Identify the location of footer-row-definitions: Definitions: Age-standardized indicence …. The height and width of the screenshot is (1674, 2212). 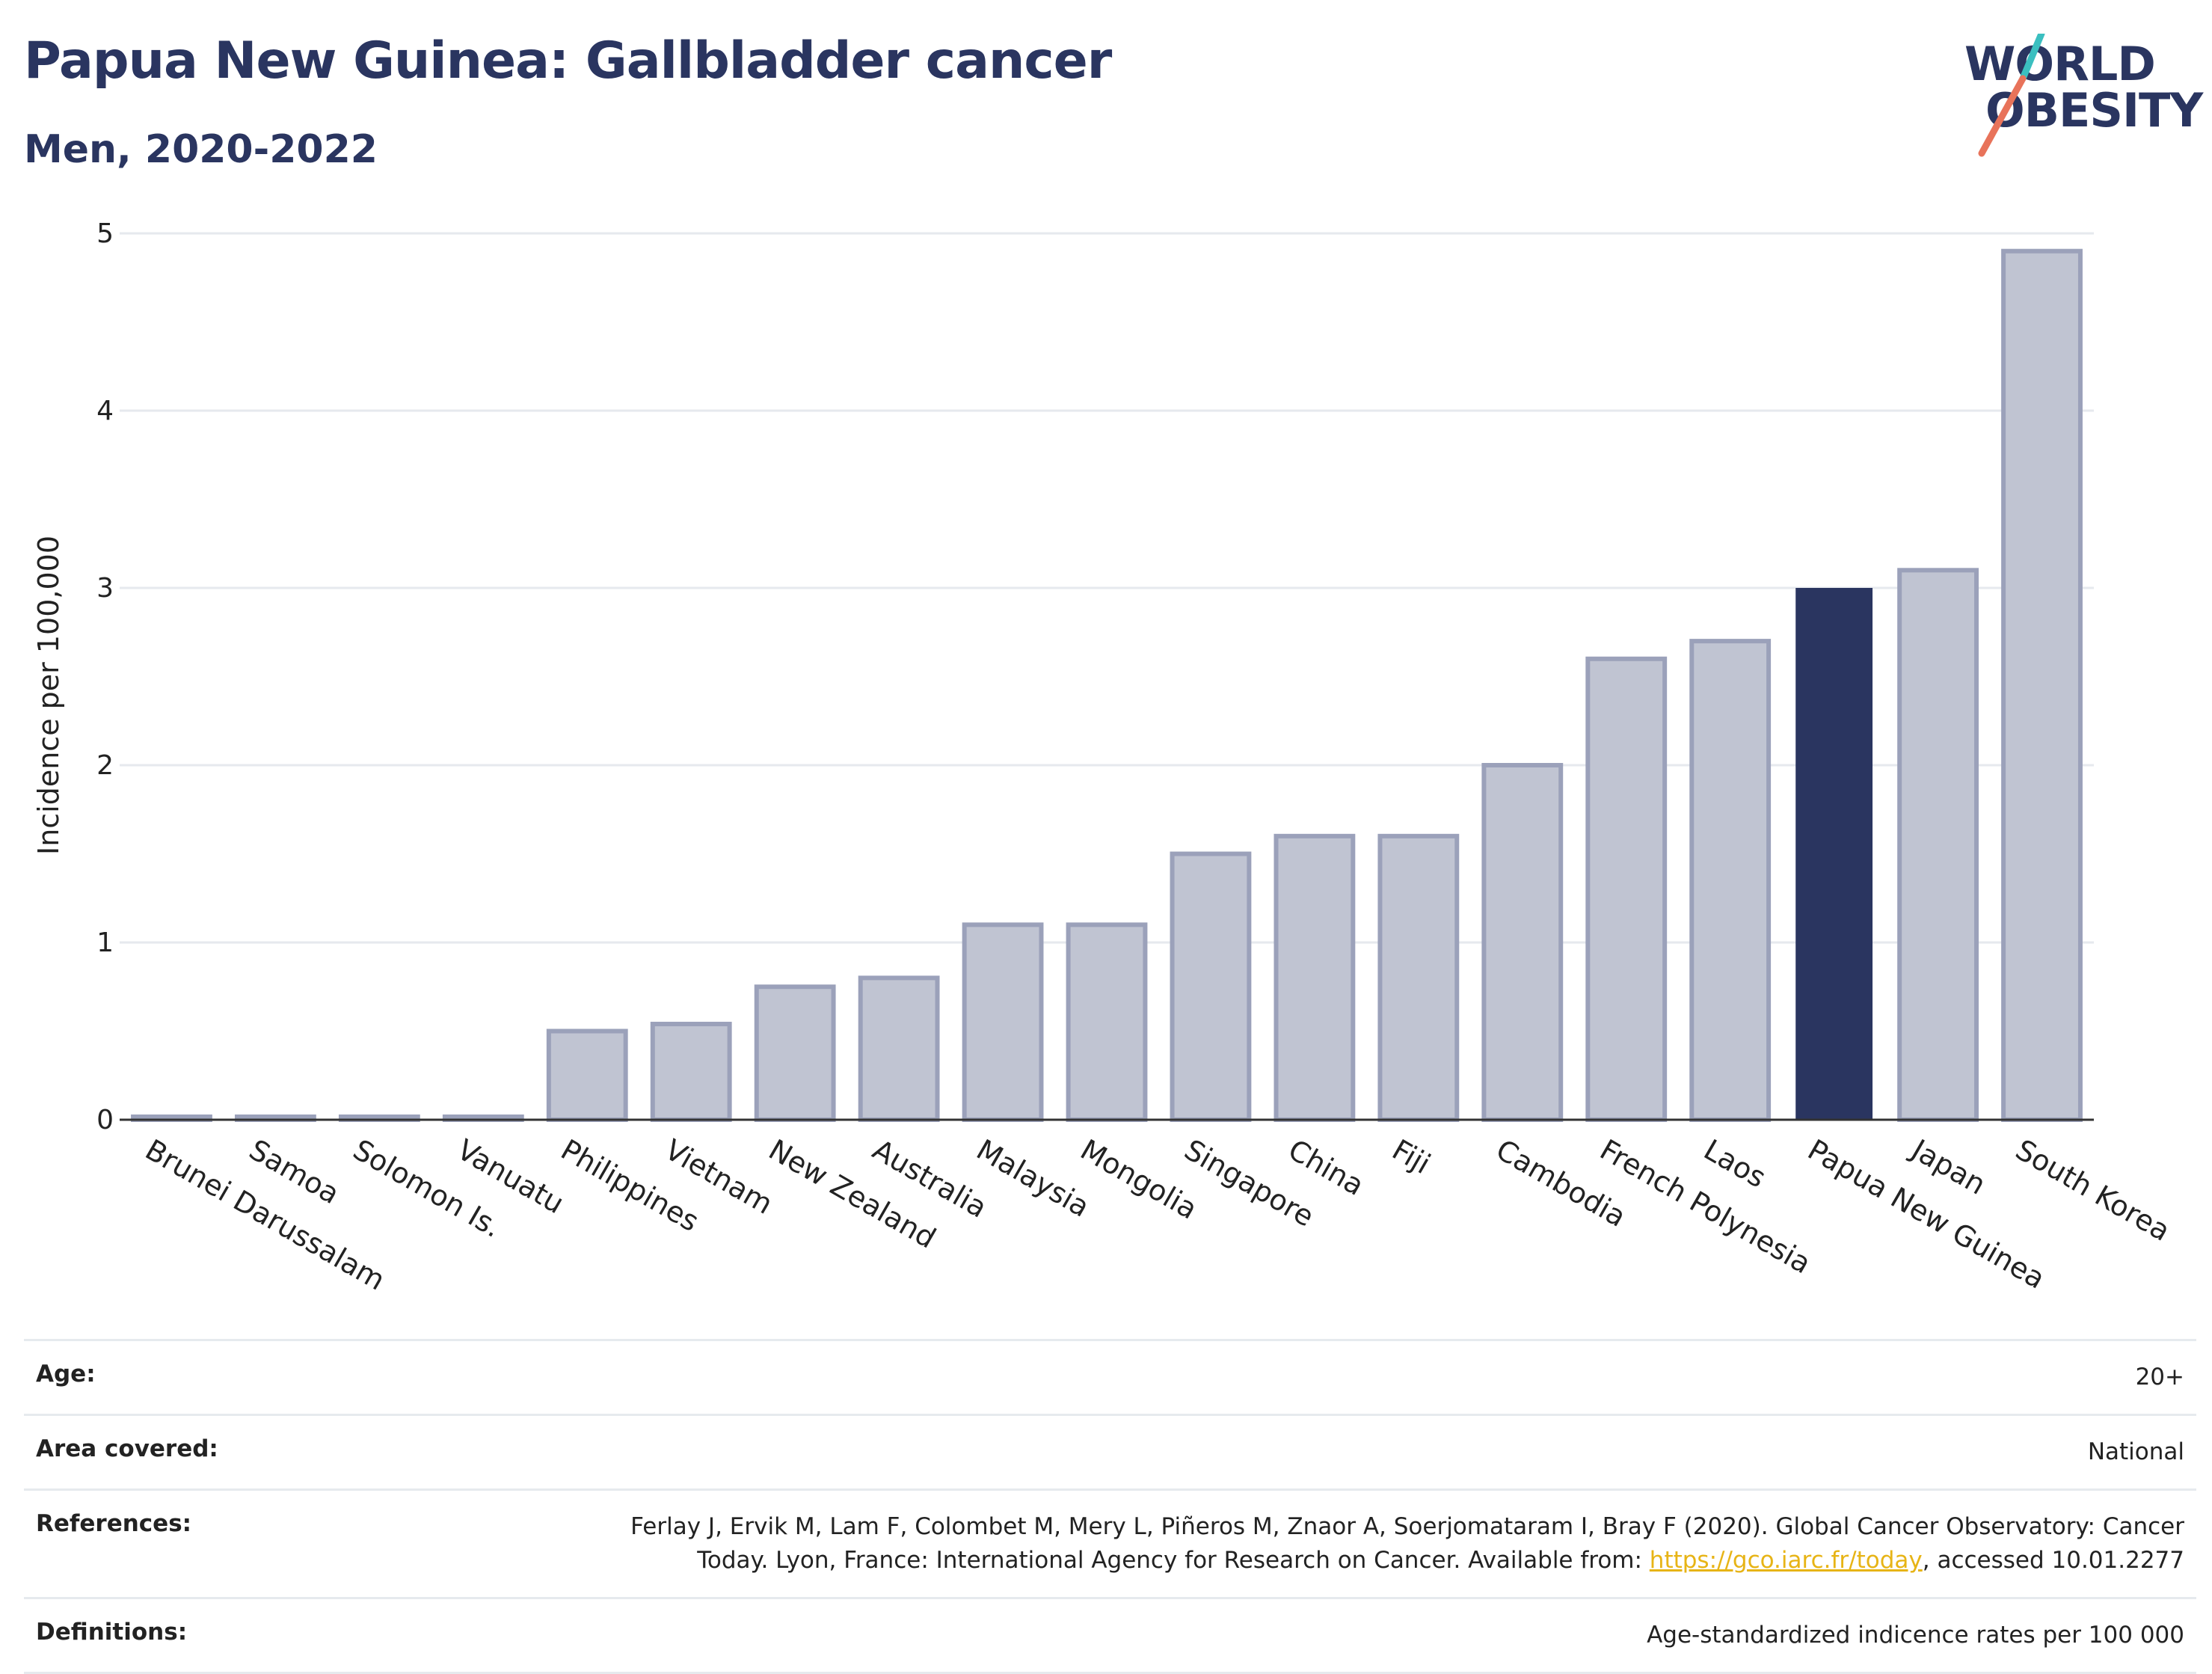
(1110, 1635).